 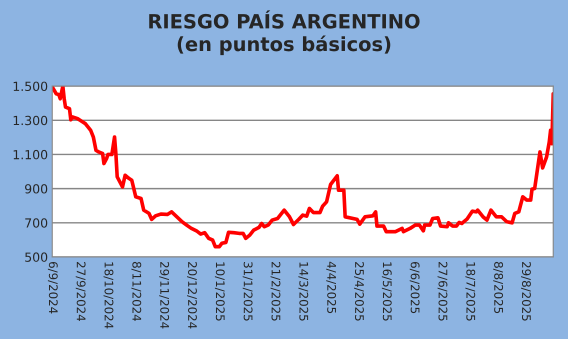 What do you see at coordinates (498, 288) in the screenshot?
I see `x-tick-label: 8/8/2025` at bounding box center [498, 288].